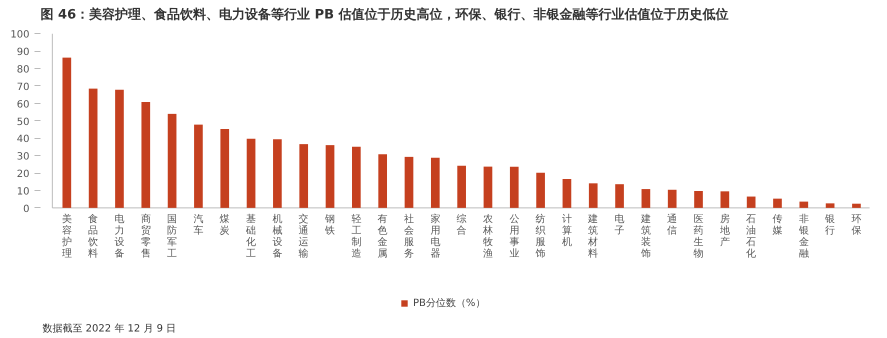 The height and width of the screenshot is (338, 887). Describe the element at coordinates (277, 236) in the screenshot. I see `x-tick-label: 机械设备` at that location.